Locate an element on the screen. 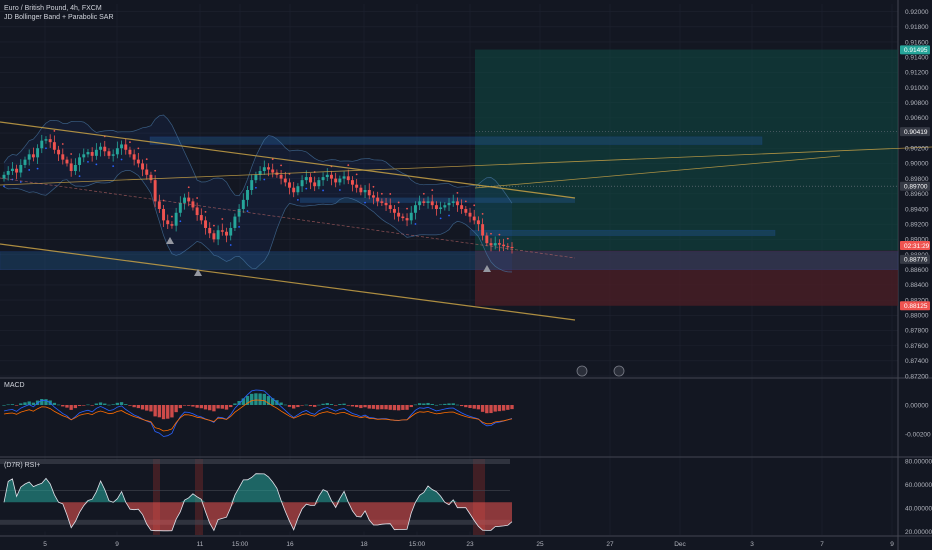 The height and width of the screenshot is (550, 932). time-tick: 23 is located at coordinates (470, 544).